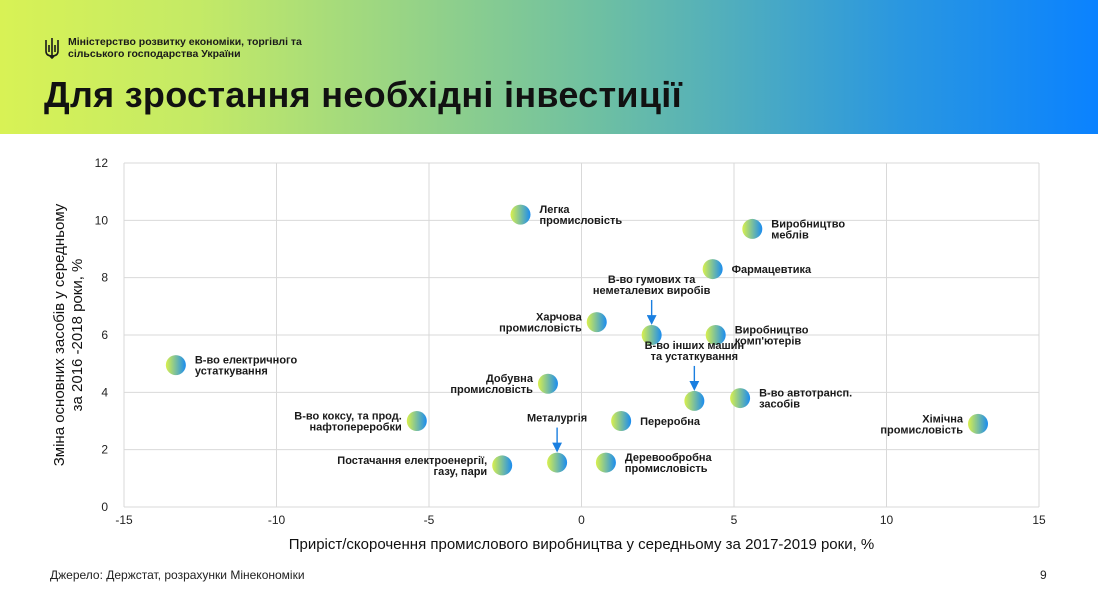 Image resolution: width=1098 pixels, height=616 pixels. I want to click on data-point-label: Виробництво меблів, so click(808, 229).